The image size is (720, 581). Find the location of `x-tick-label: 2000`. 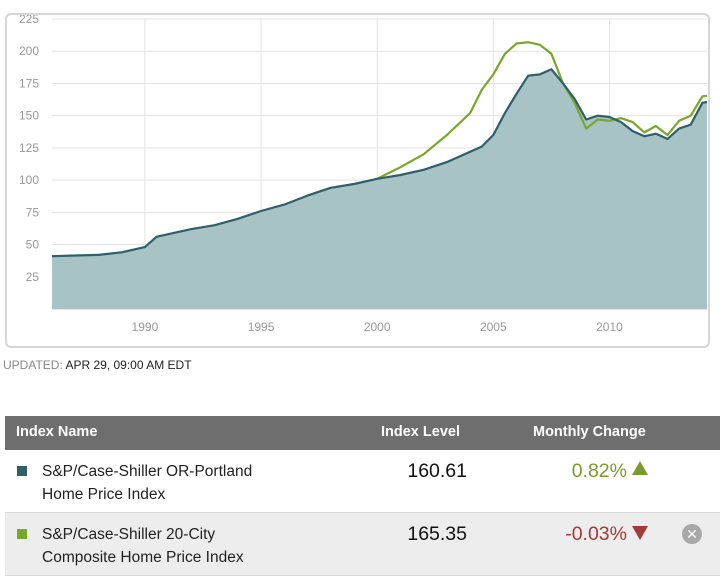

x-tick-label: 2000 is located at coordinates (377, 327).